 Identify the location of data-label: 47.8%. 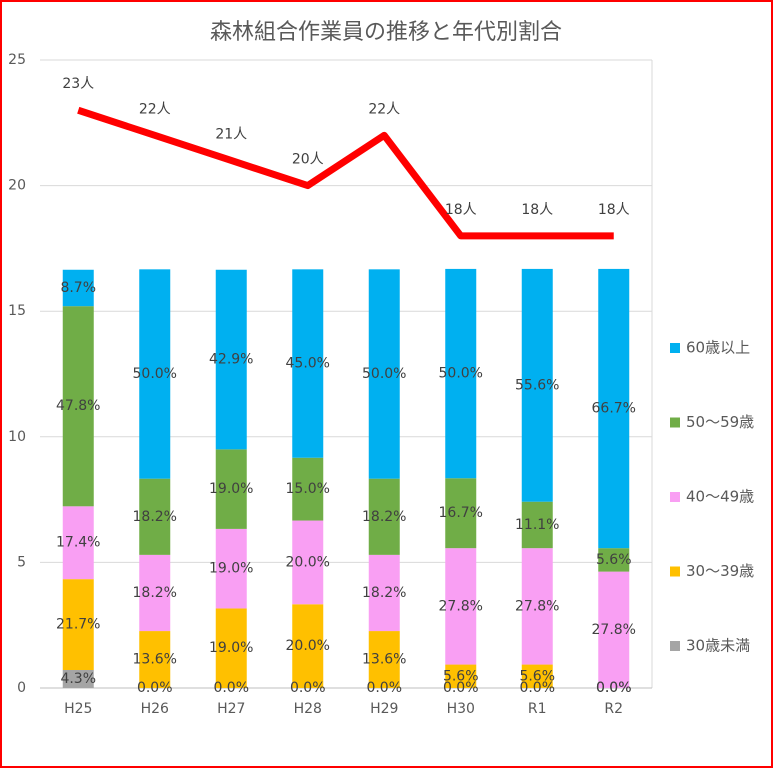
(78, 406).